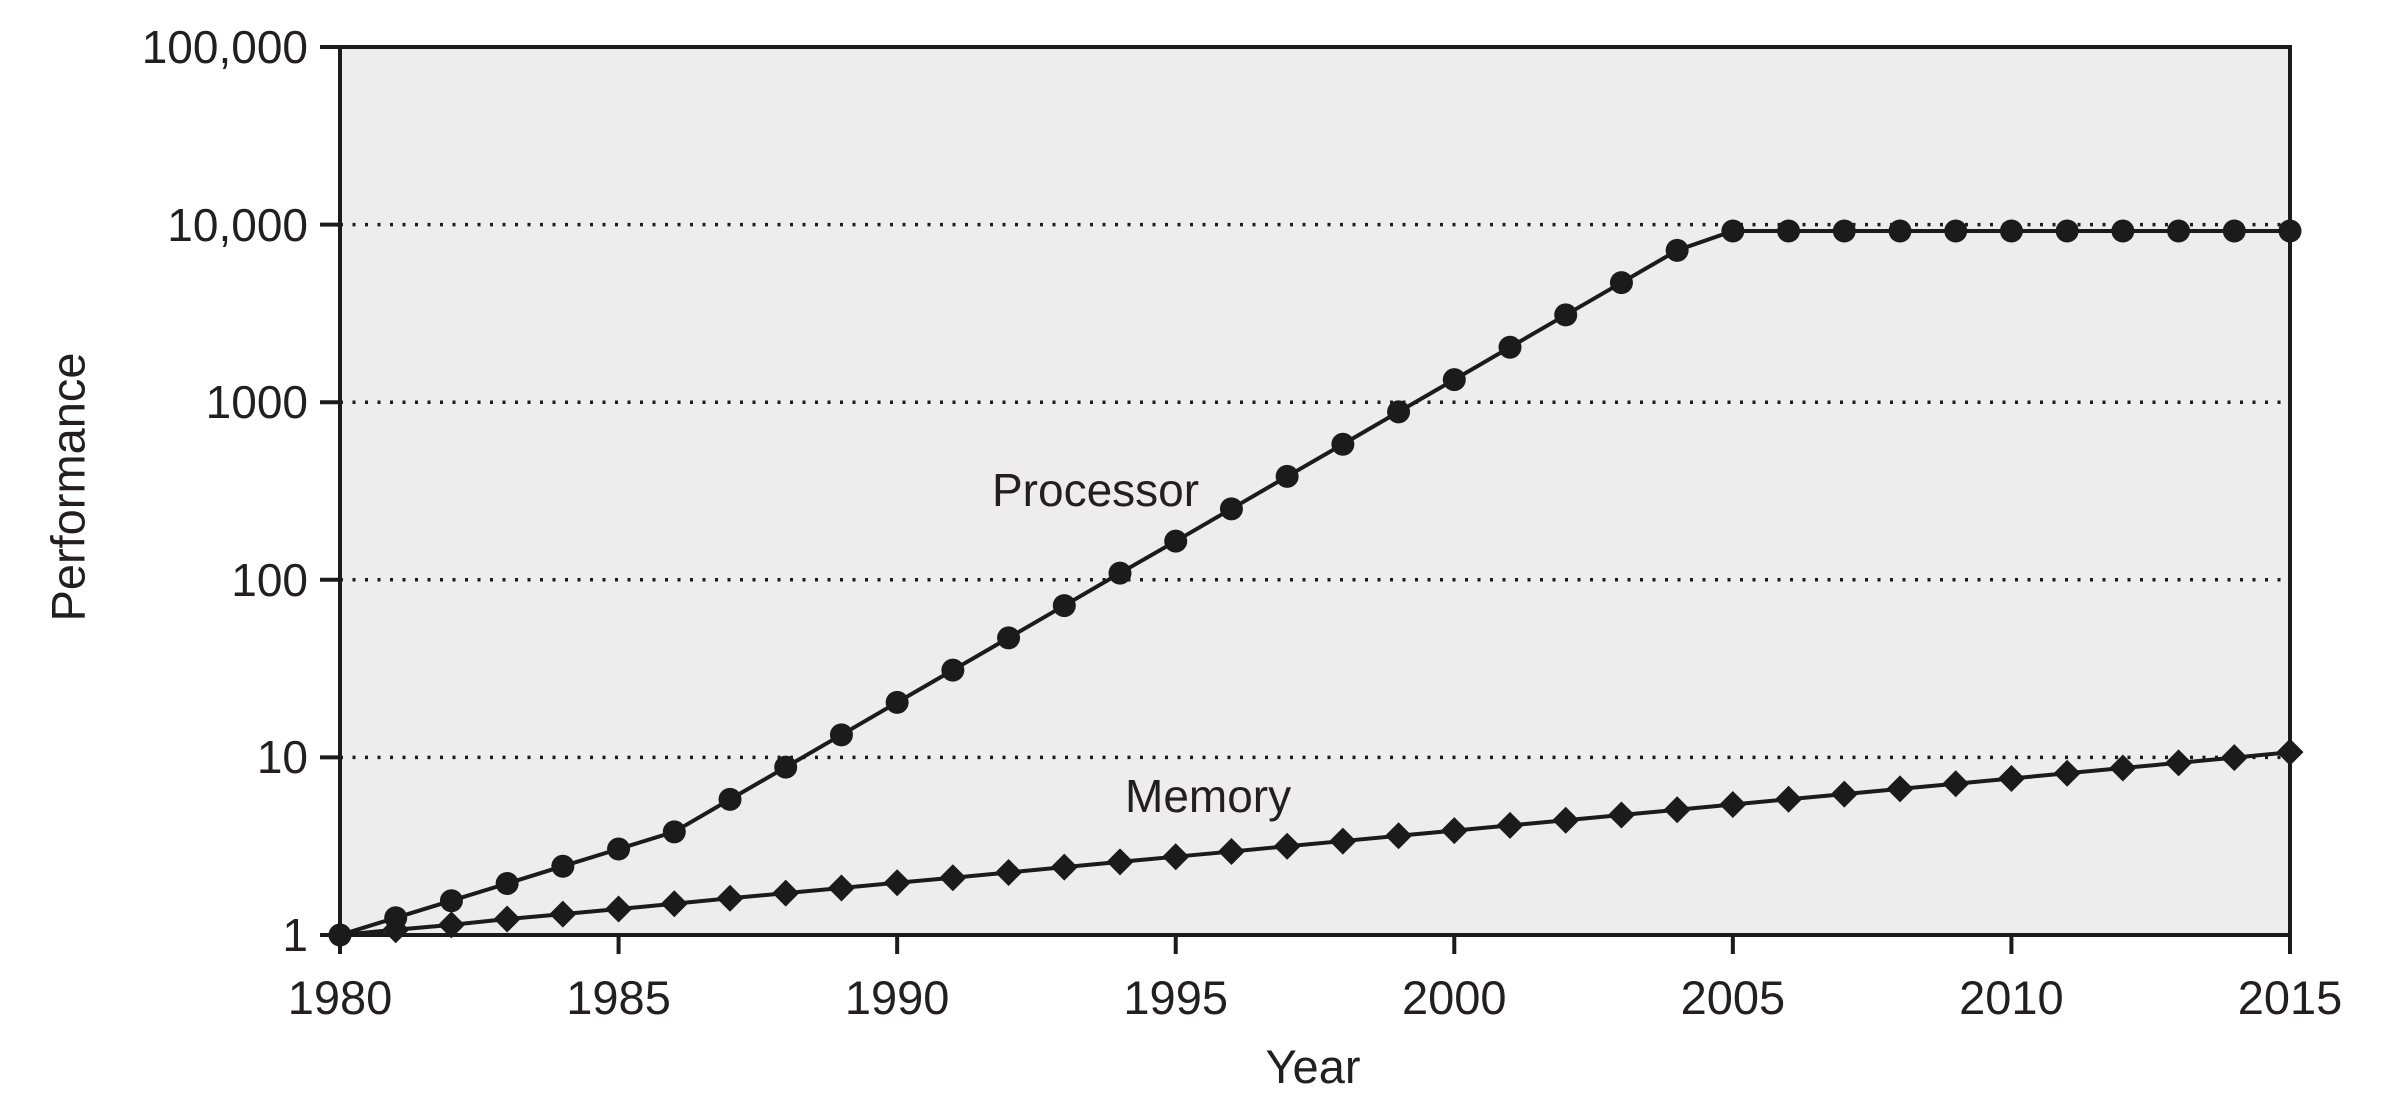 The image size is (2394, 1113). I want to click on y-tick-label: 10,000, so click(237, 224).